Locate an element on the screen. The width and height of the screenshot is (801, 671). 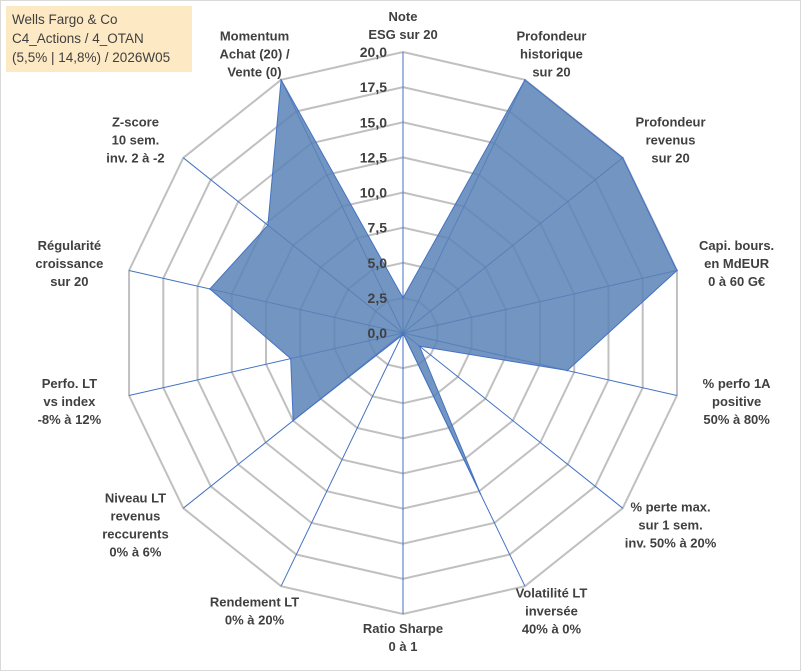
tick-label-6: 15,0 is located at coordinates (373, 122).